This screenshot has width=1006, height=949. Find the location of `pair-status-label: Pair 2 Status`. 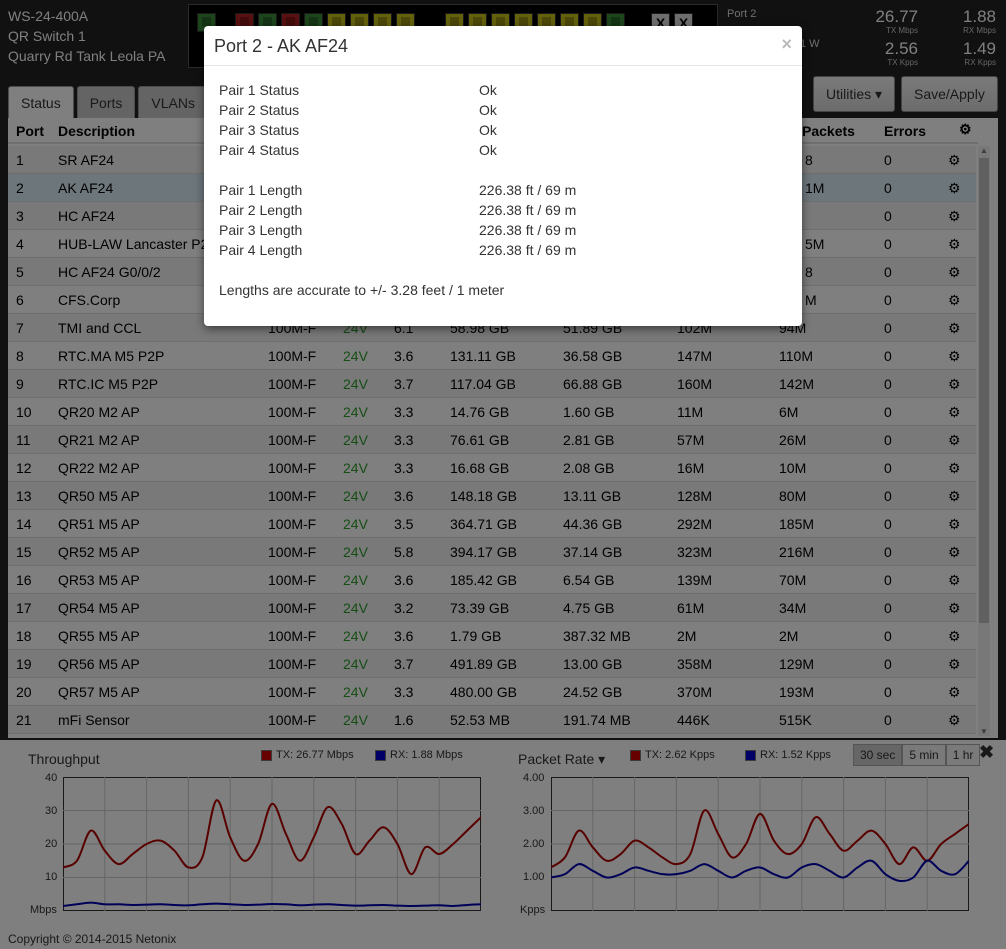

pair-status-label: Pair 2 Status is located at coordinates (259, 110).